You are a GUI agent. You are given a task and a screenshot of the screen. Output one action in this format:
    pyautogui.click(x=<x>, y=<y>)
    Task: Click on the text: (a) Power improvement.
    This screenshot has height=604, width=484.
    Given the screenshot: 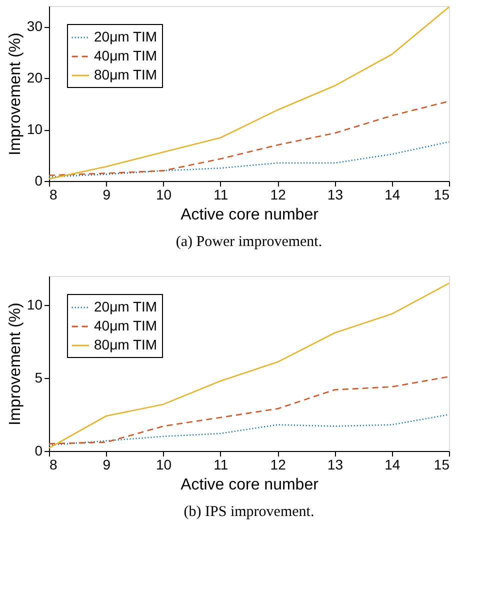 What is the action you would take?
    pyautogui.click(x=249, y=242)
    